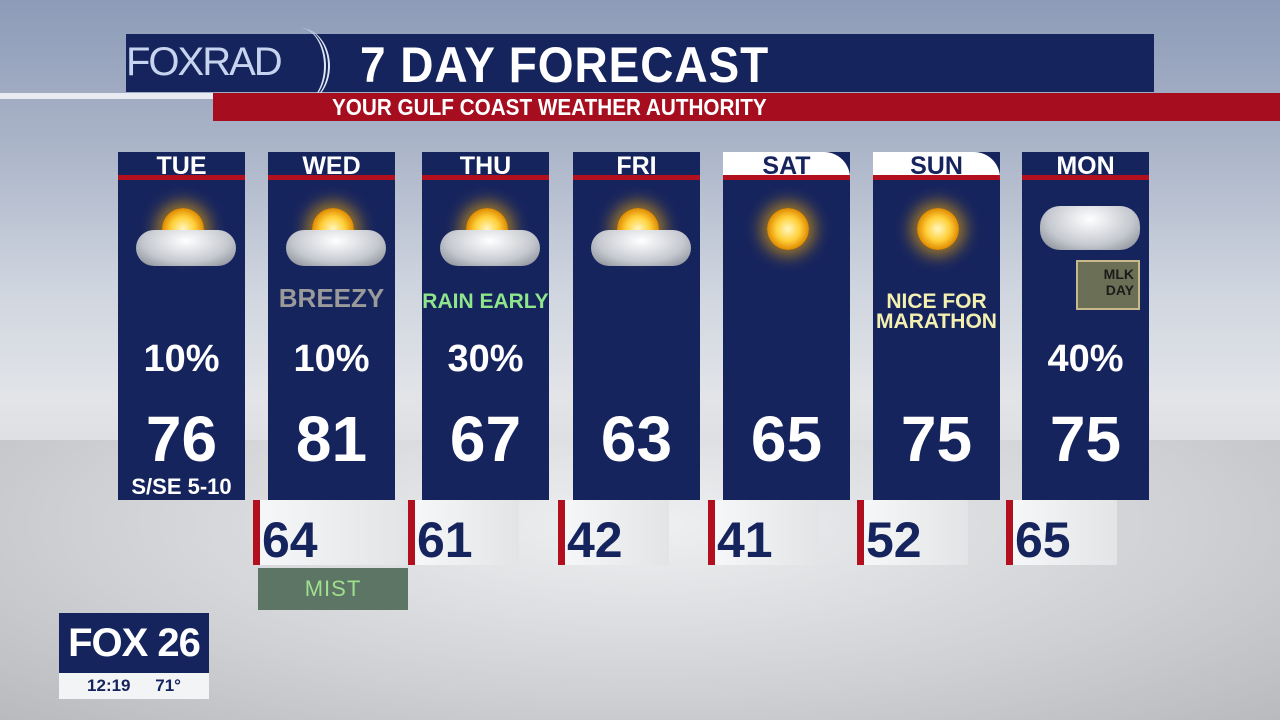 The image size is (1280, 720). What do you see at coordinates (485, 439) in the screenshot?
I see `high-temp: 67` at bounding box center [485, 439].